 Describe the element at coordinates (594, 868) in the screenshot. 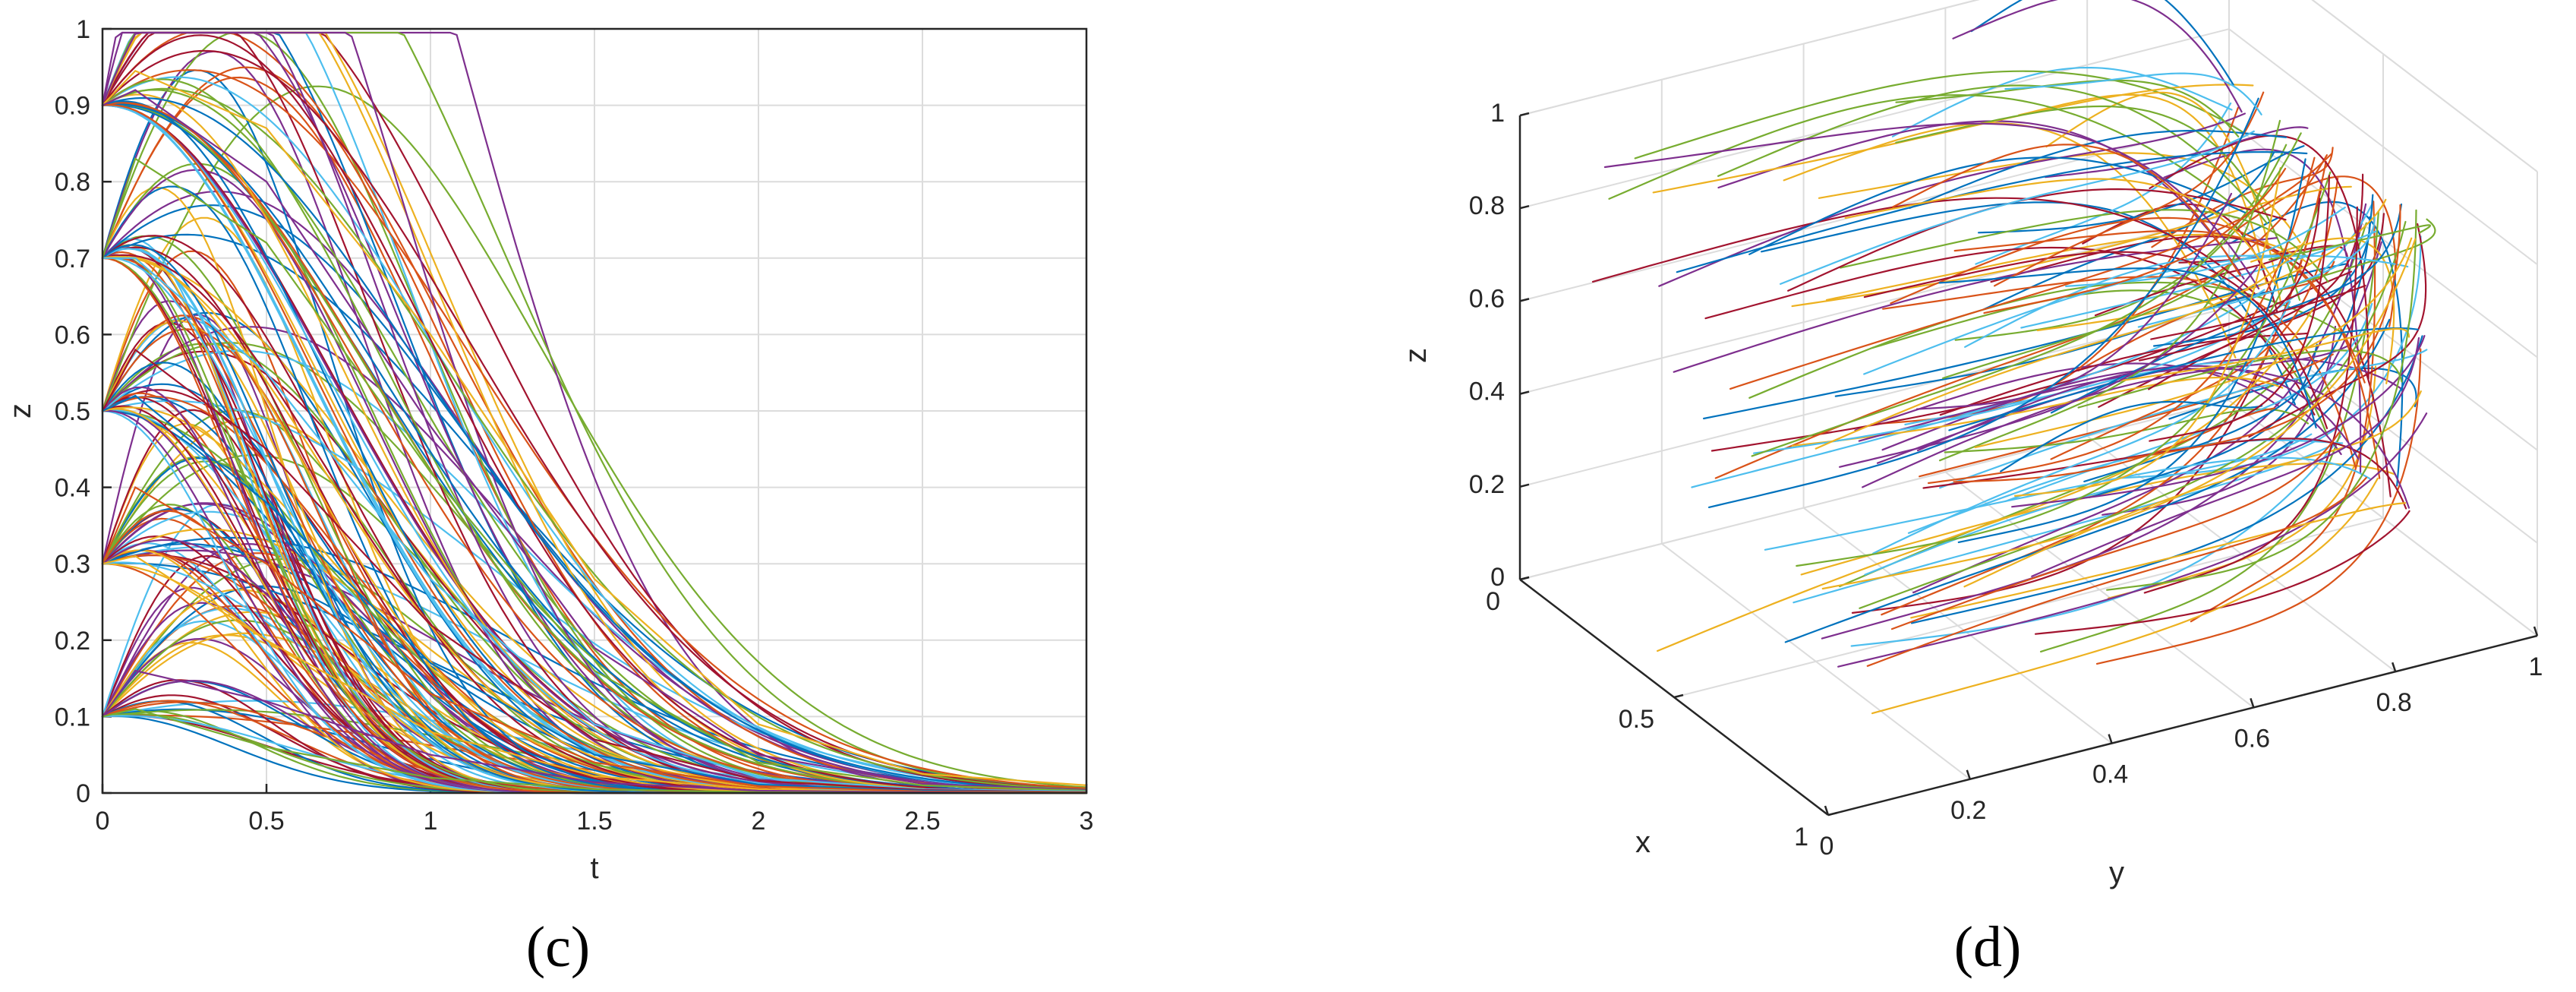

I see `panel-c-x-axis-label: t` at that location.